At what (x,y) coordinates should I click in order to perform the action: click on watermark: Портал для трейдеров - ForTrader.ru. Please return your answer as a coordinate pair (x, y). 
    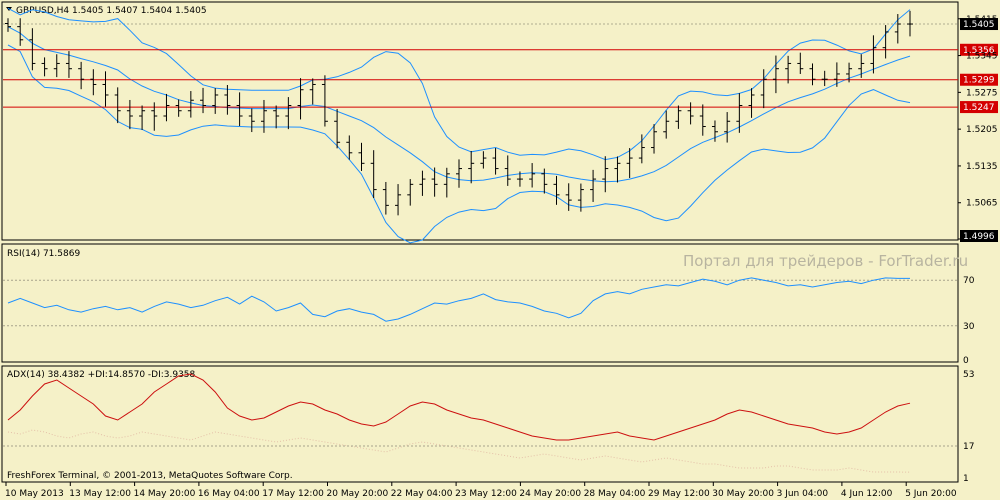
    Looking at the image, I should click on (825, 261).